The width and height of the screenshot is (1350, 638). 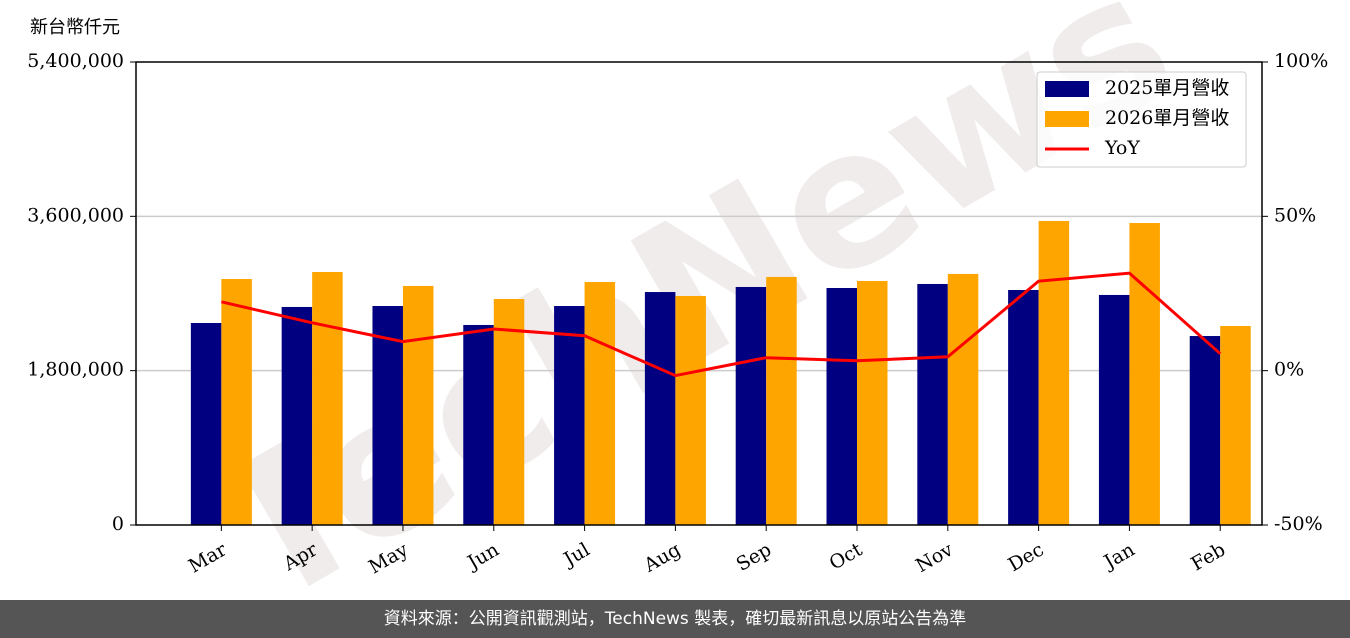 I want to click on legend-box, so click(x=1141, y=119).